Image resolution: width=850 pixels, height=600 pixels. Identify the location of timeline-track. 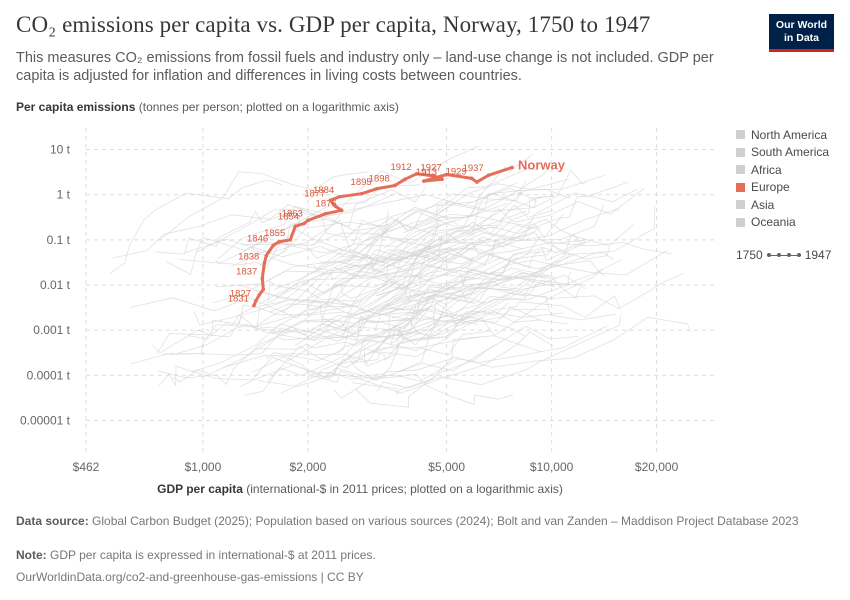
(784, 255).